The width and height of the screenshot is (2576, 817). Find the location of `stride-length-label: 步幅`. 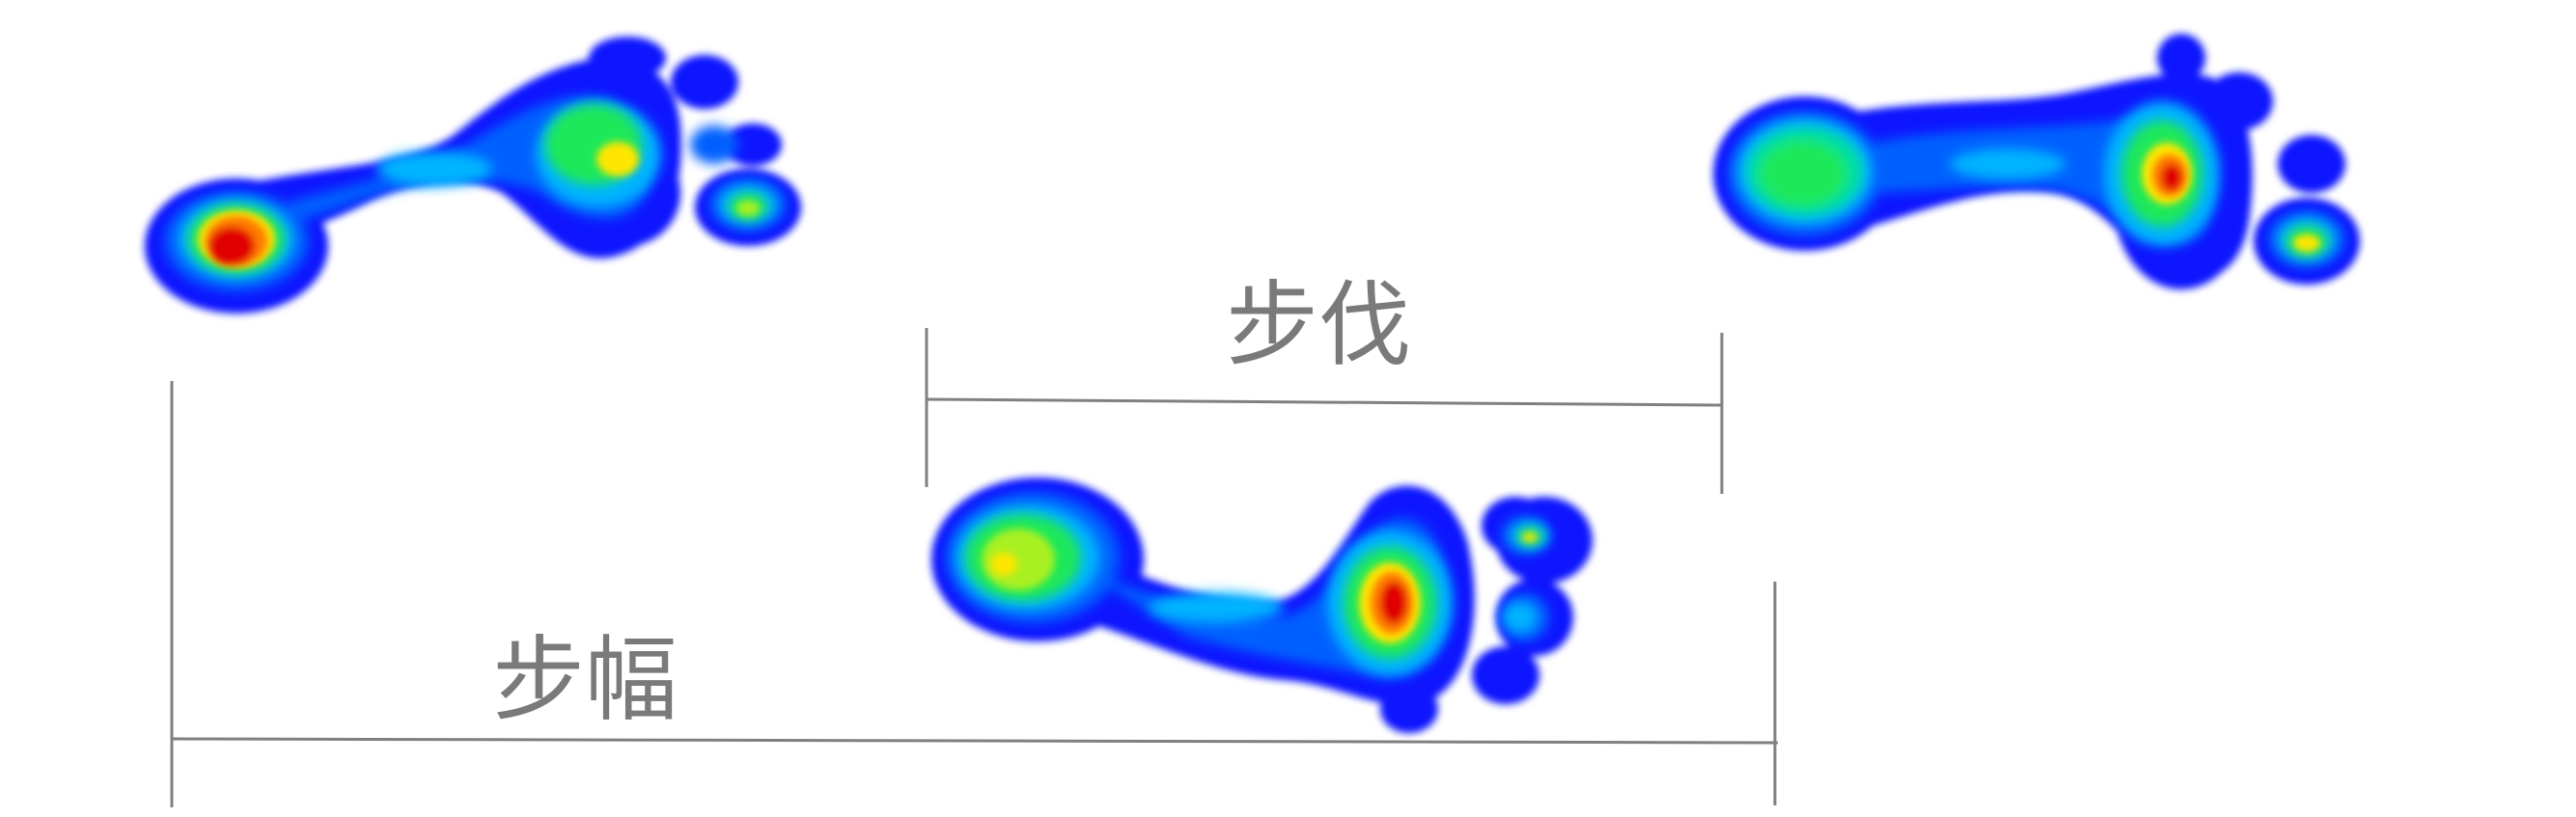

stride-length-label: 步幅 is located at coordinates (585, 680).